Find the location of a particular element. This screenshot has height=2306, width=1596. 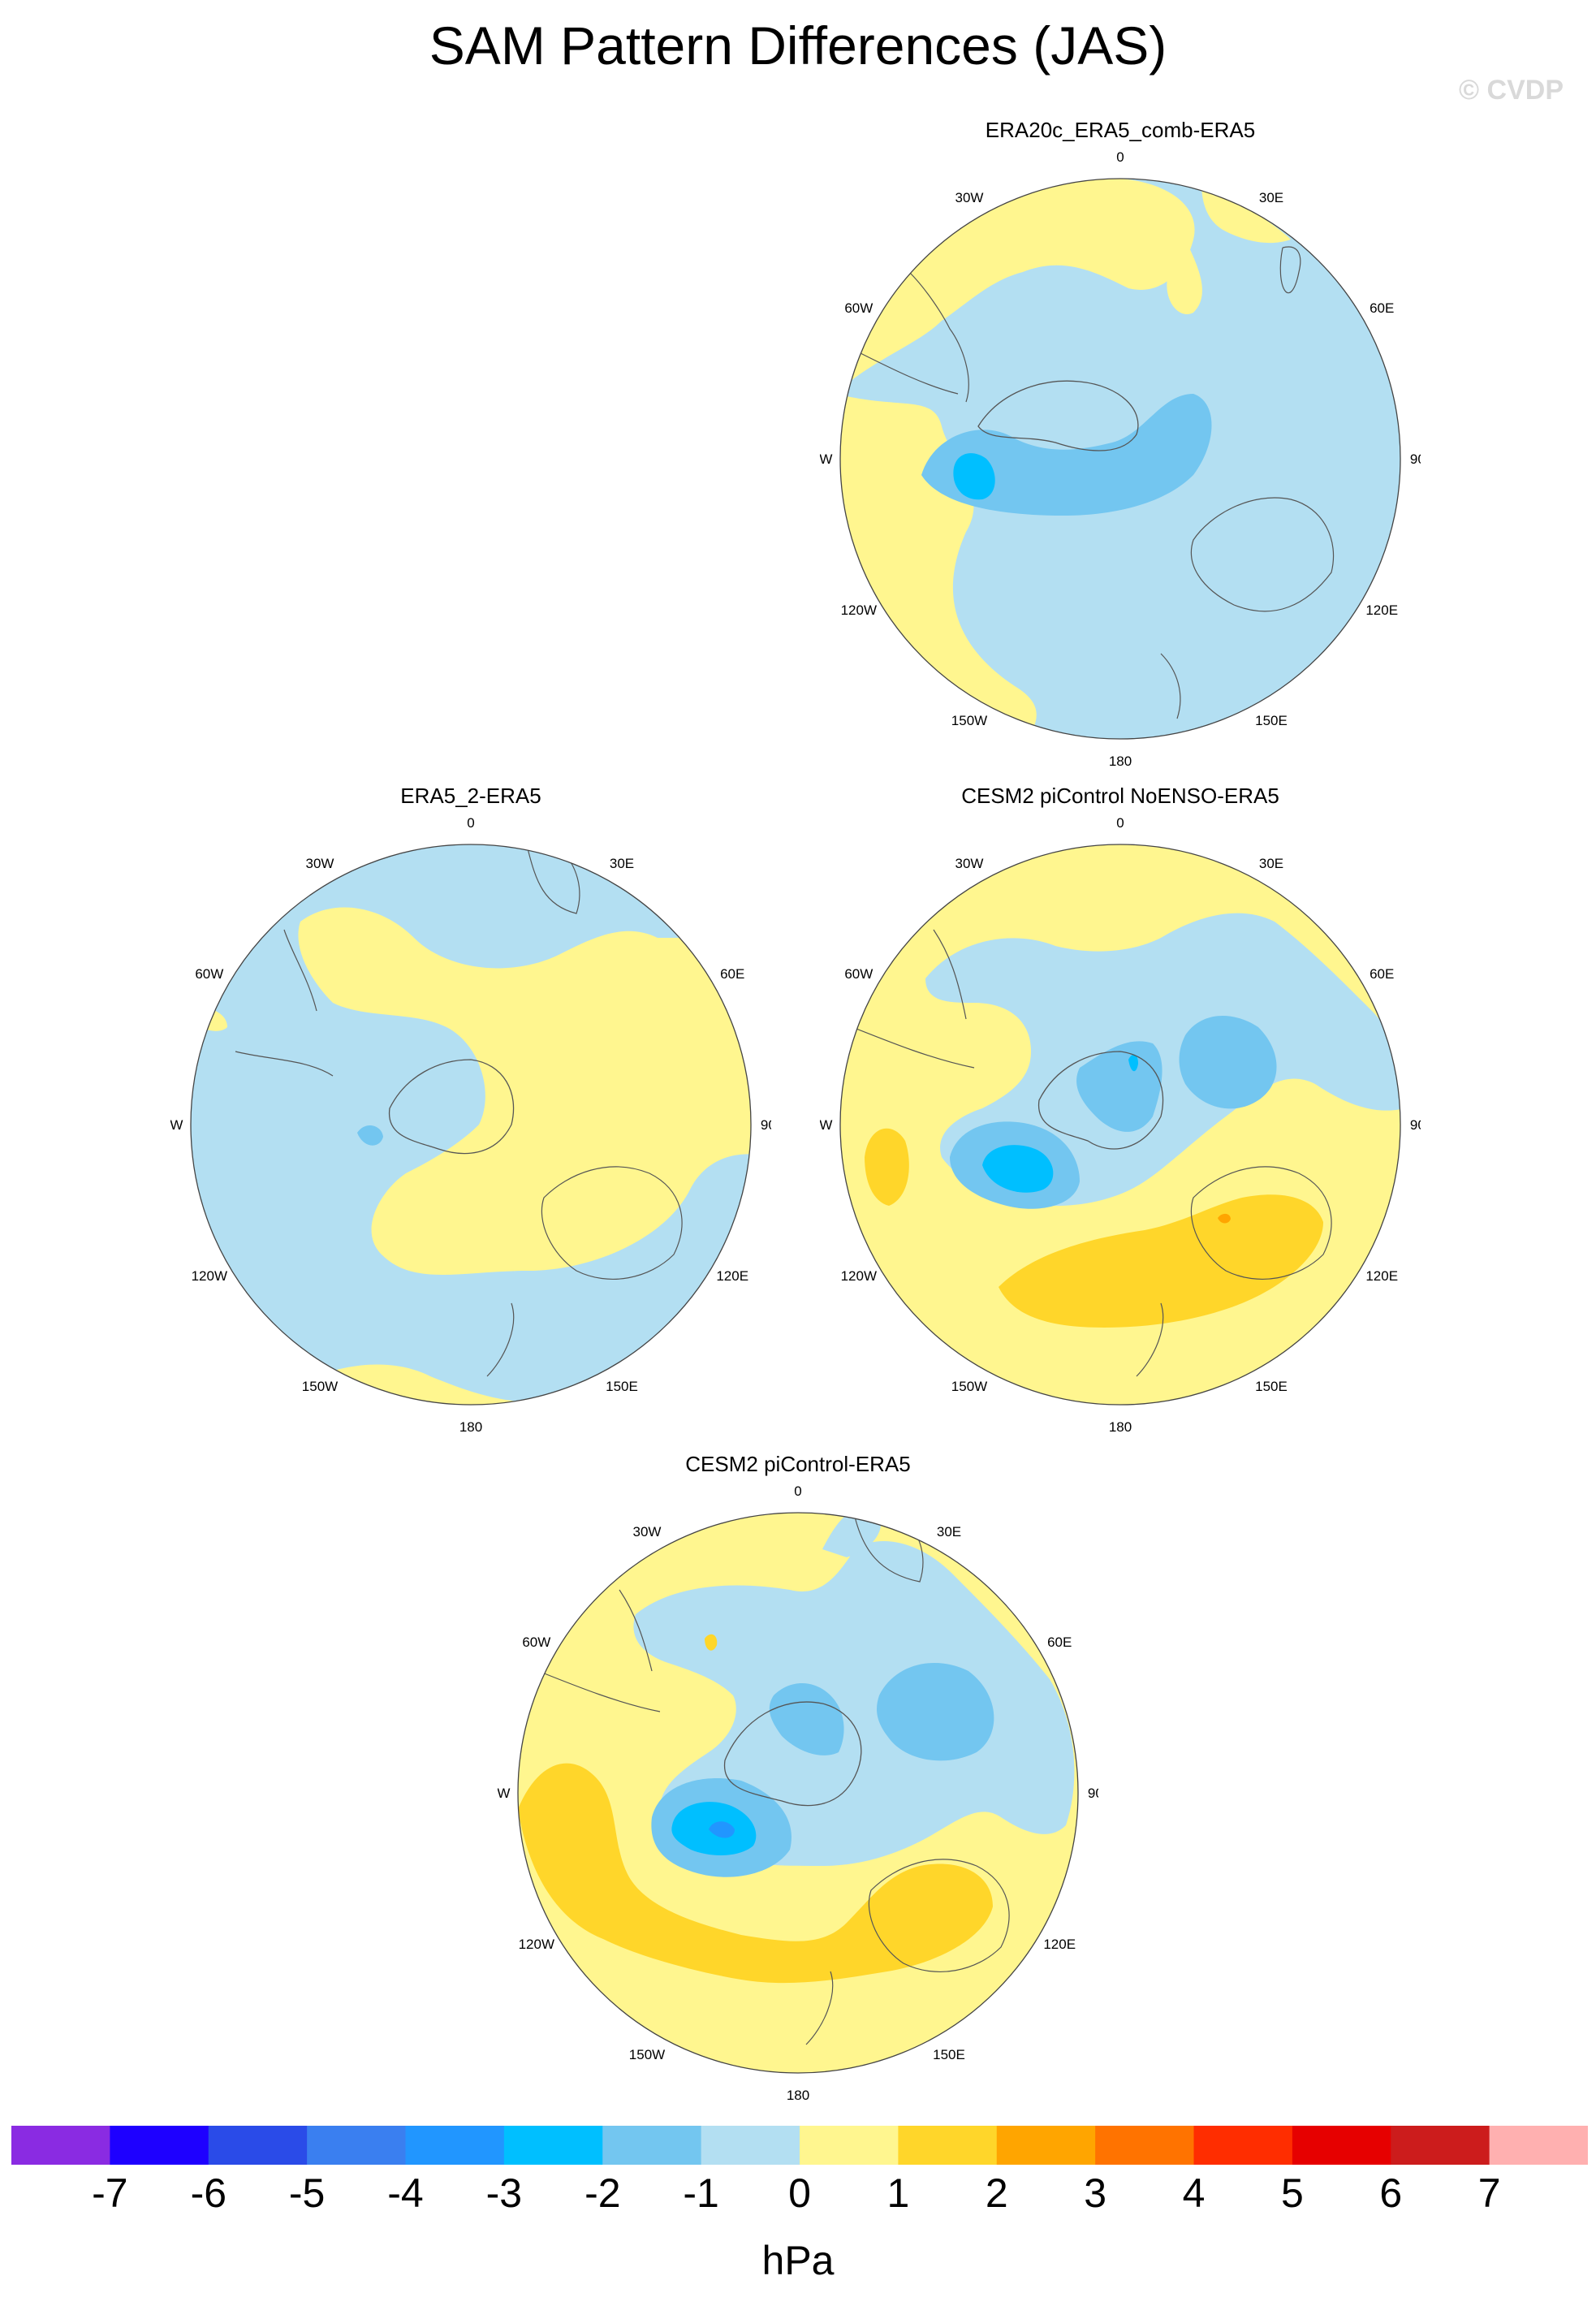

colorbar is located at coordinates (799, 2145).